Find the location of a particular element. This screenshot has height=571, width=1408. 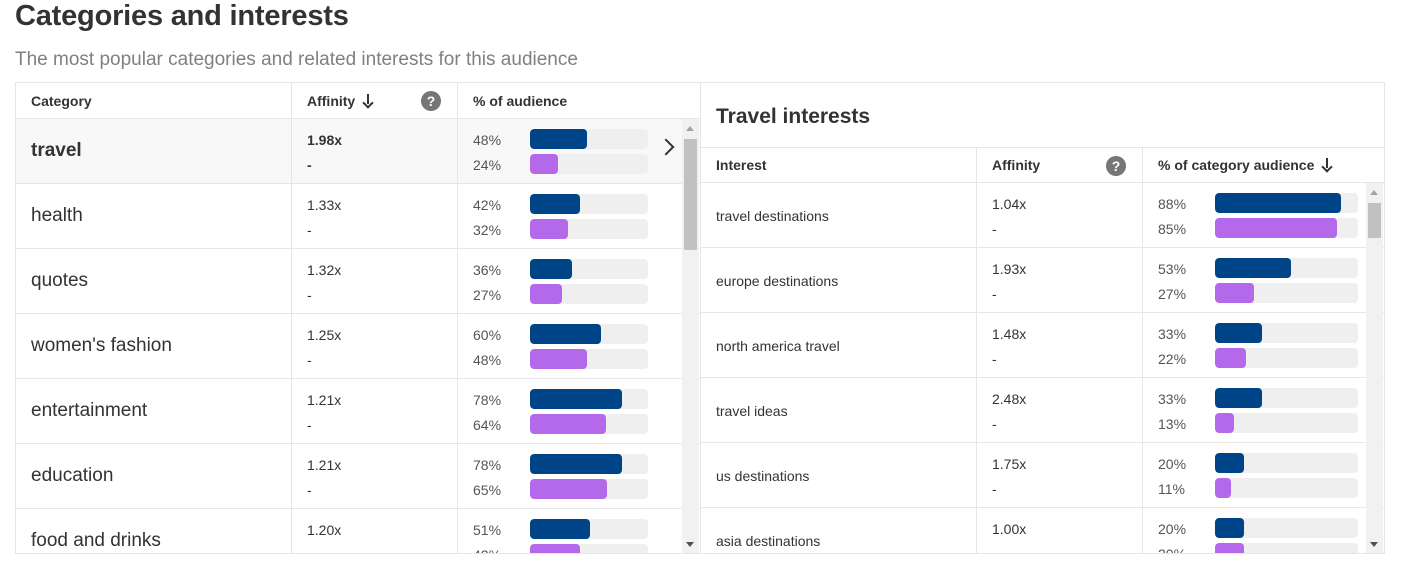

baseline-percent: 32% is located at coordinates (487, 230).